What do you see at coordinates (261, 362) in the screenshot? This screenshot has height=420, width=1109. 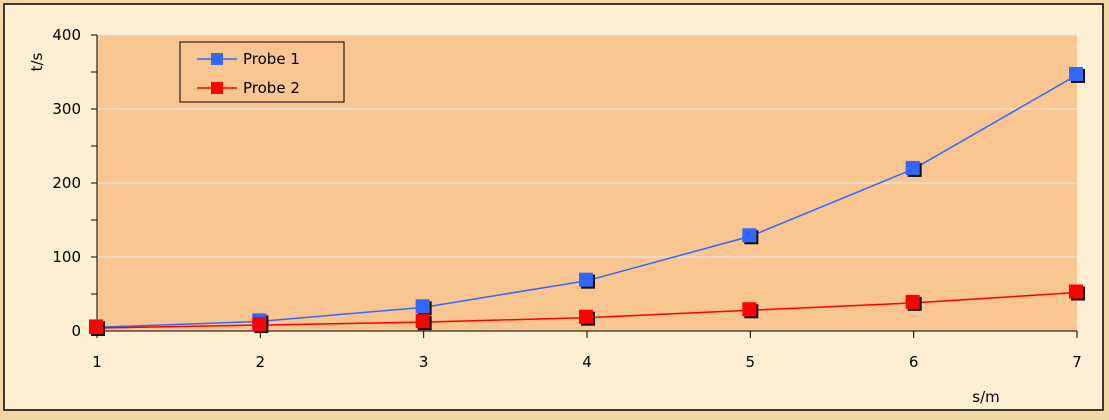 I see `x-tick-label: 2` at bounding box center [261, 362].